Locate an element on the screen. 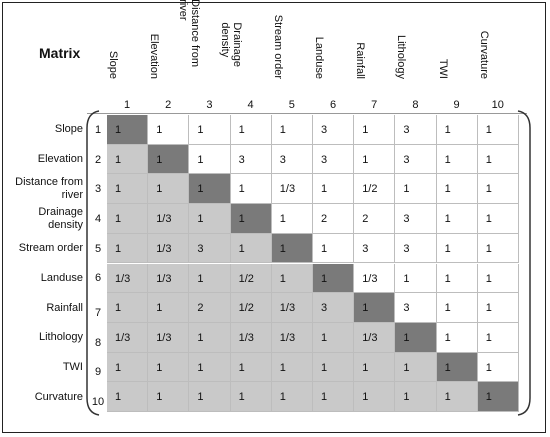 This screenshot has width=550, height=437. column-number: 8 is located at coordinates (415, 105).